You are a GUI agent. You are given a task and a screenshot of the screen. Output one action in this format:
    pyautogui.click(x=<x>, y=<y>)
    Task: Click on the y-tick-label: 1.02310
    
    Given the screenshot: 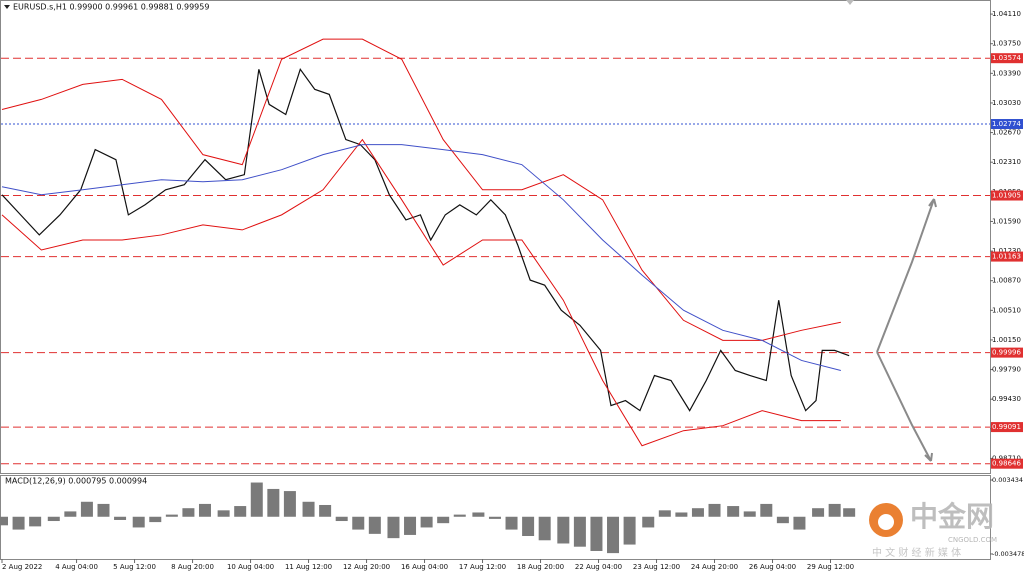 What is the action you would take?
    pyautogui.click(x=1006, y=162)
    